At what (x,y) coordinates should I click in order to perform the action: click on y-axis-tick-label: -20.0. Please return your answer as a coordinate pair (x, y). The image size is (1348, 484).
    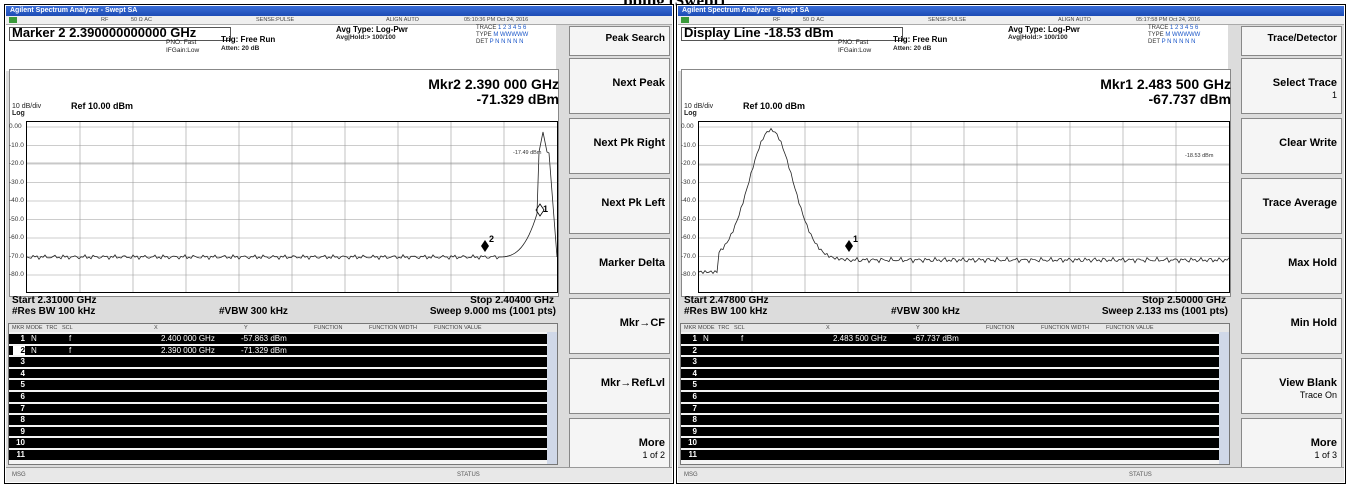
    Looking at the image, I should click on (688, 163).